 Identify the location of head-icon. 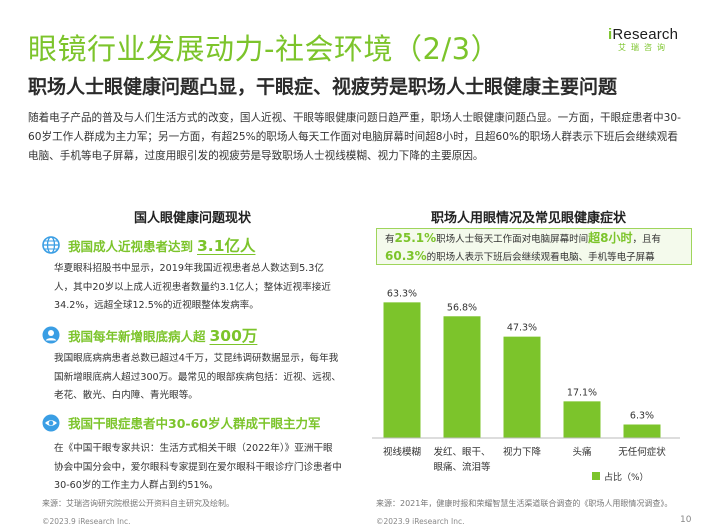
(51, 335).